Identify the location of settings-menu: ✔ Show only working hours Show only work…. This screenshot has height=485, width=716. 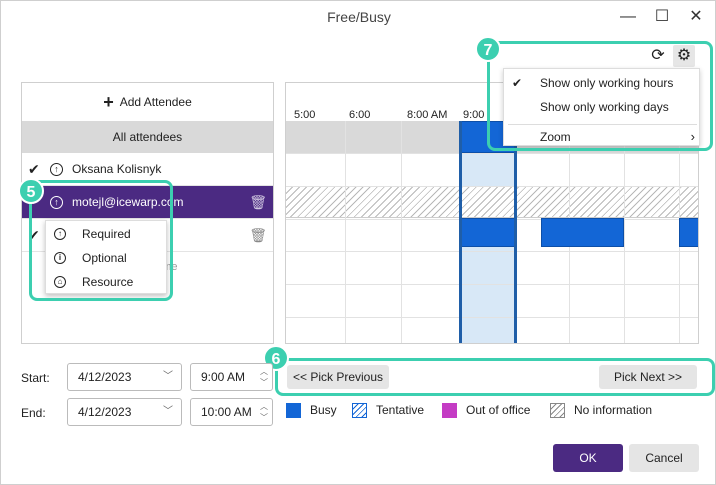
(601, 107).